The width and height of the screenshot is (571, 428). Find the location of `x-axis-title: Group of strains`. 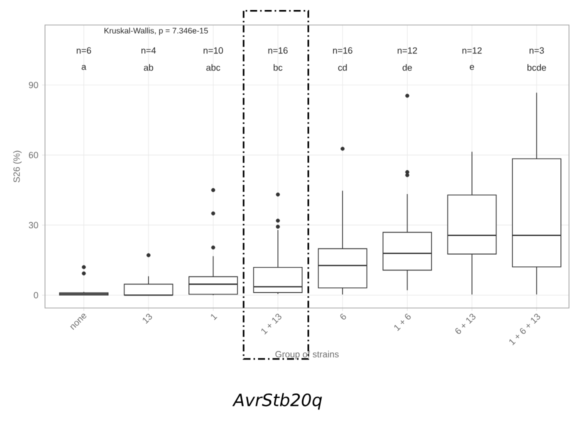

x-axis-title: Group of strains is located at coordinates (307, 355).